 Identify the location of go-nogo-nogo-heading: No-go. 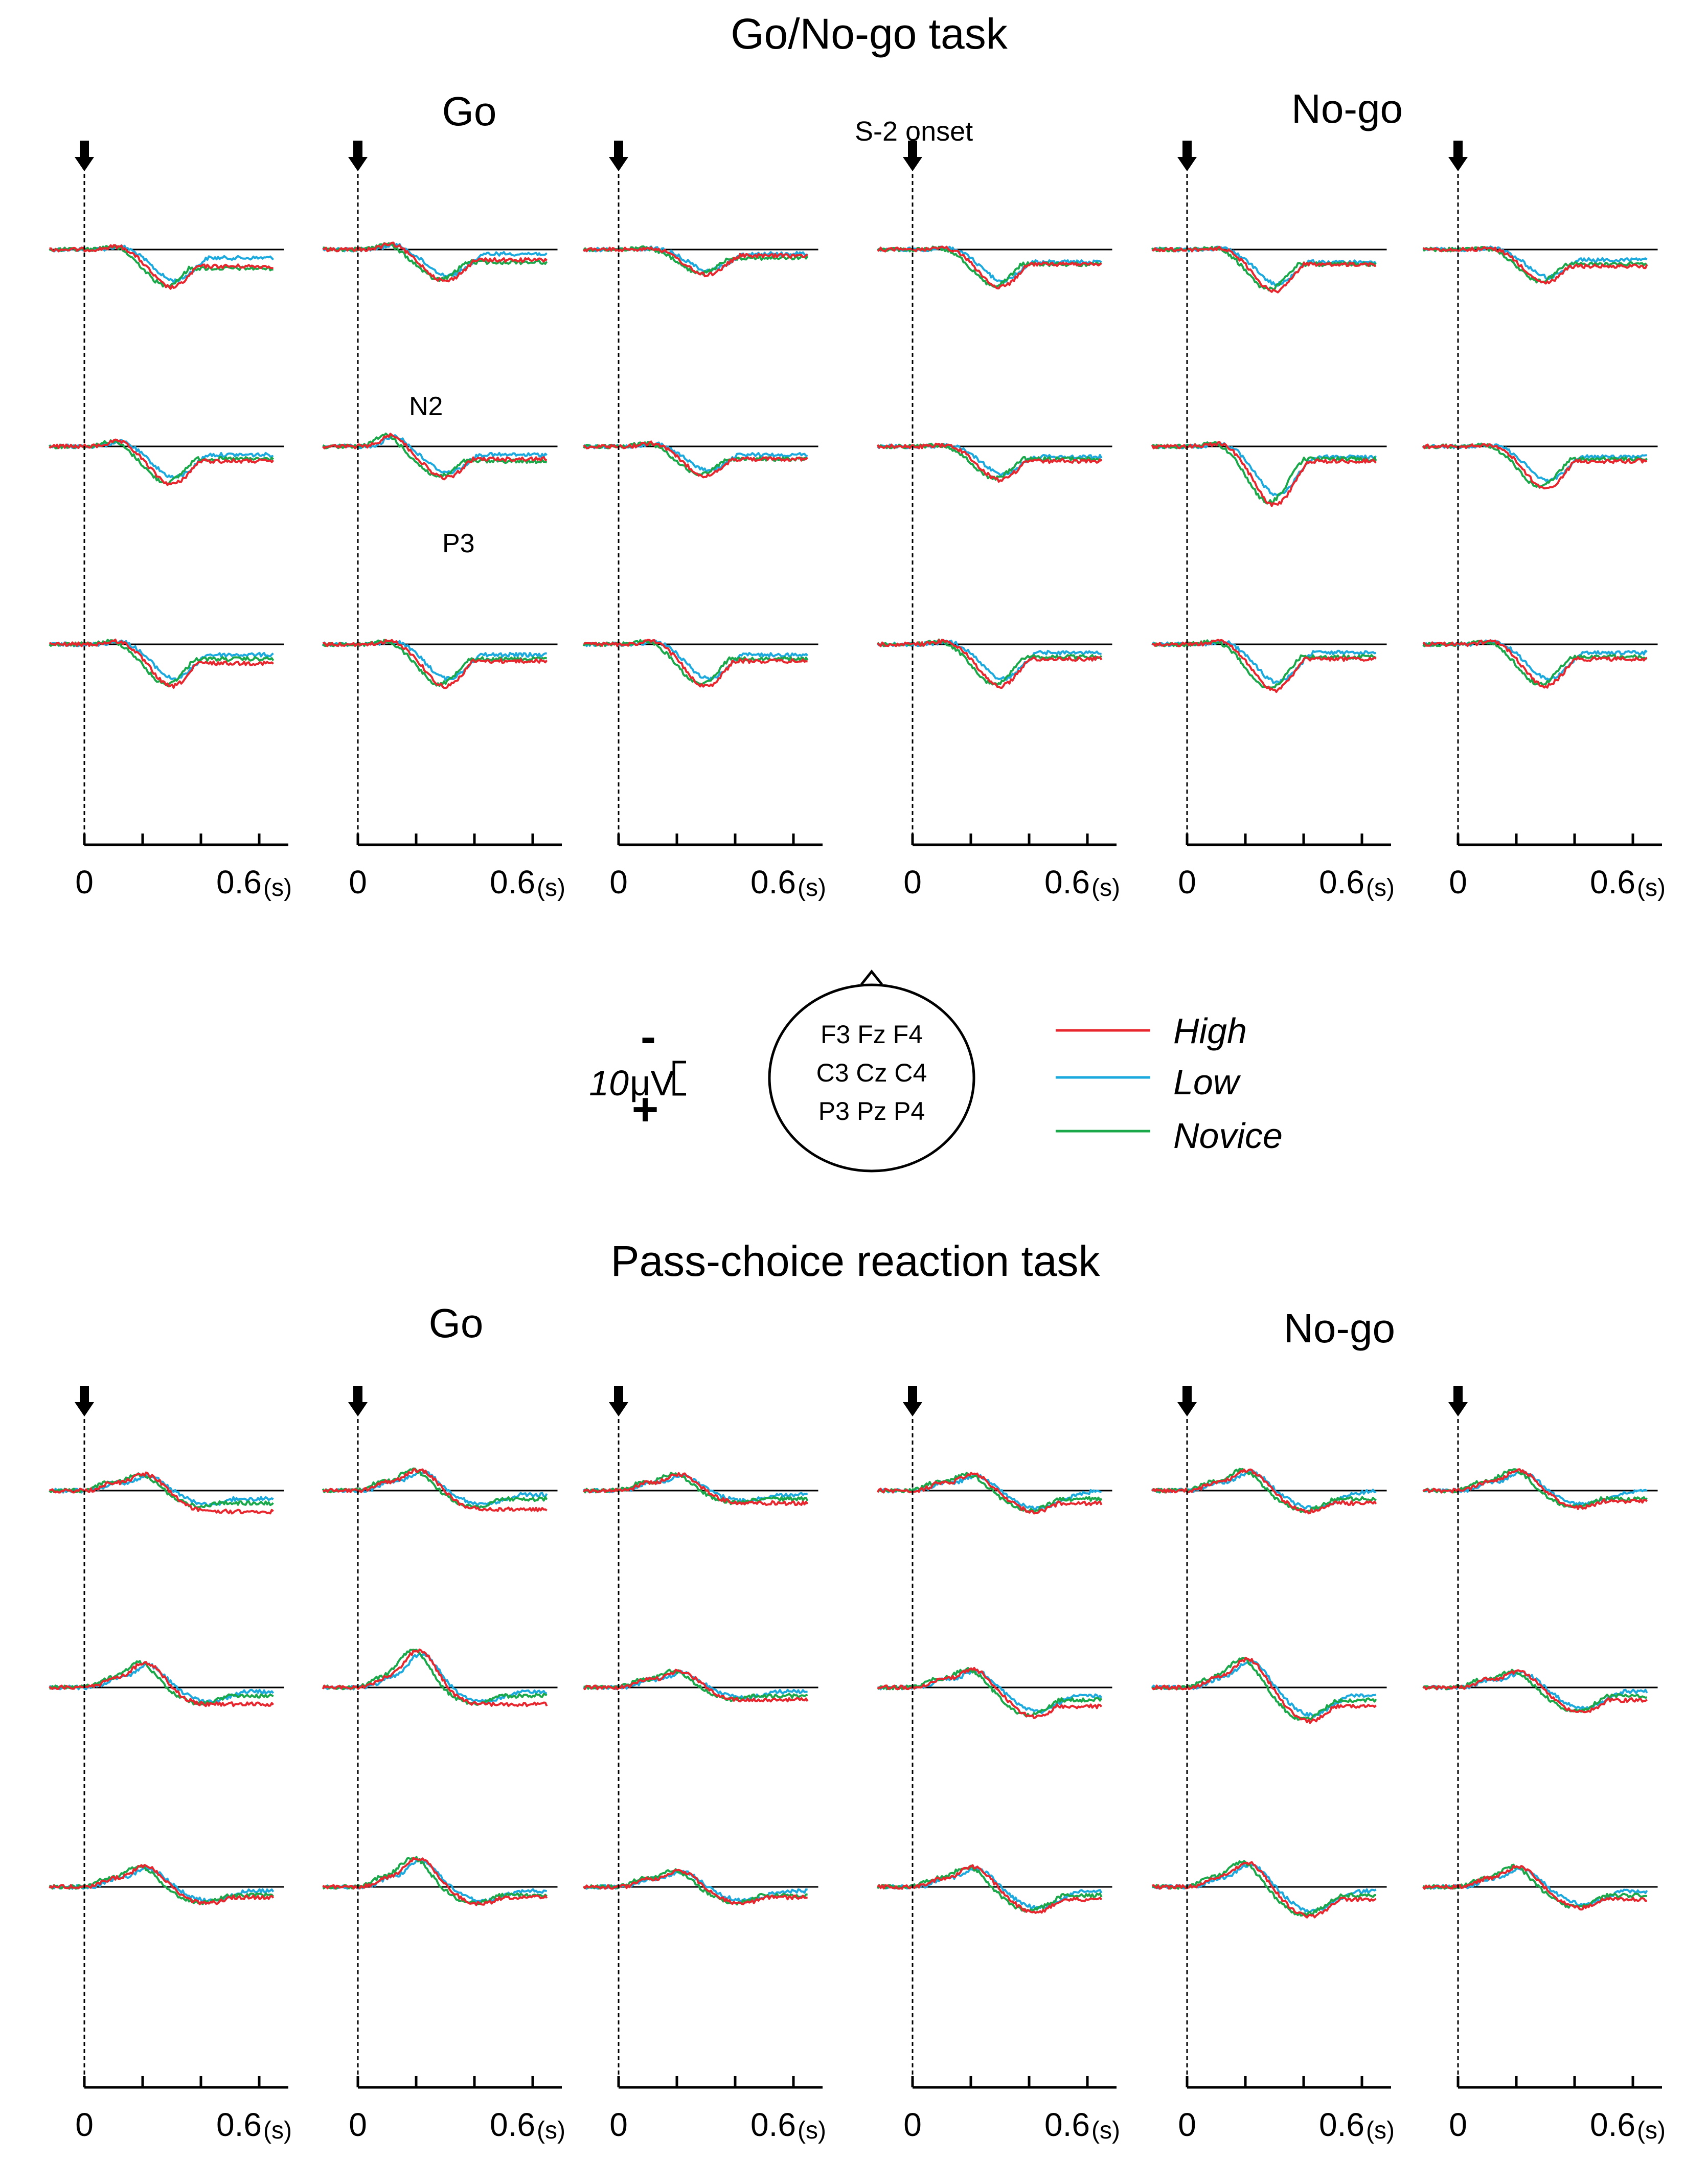
(1347, 108).